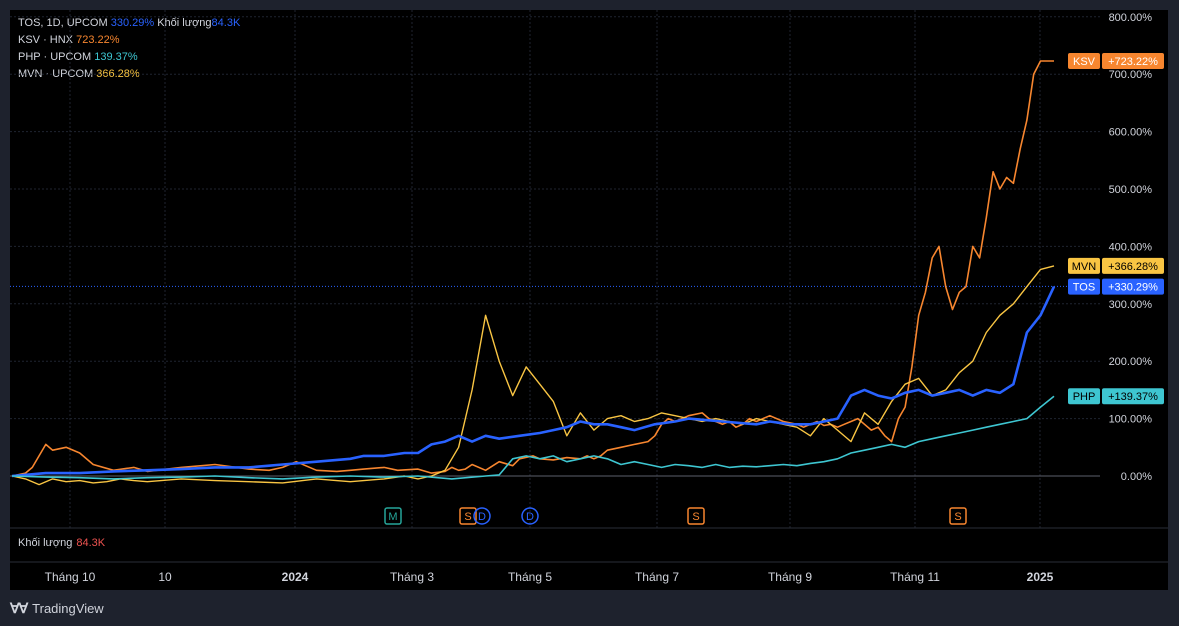  Describe the element at coordinates (1131, 133) in the screenshot. I see `y-tick-label: 600.00%` at that location.